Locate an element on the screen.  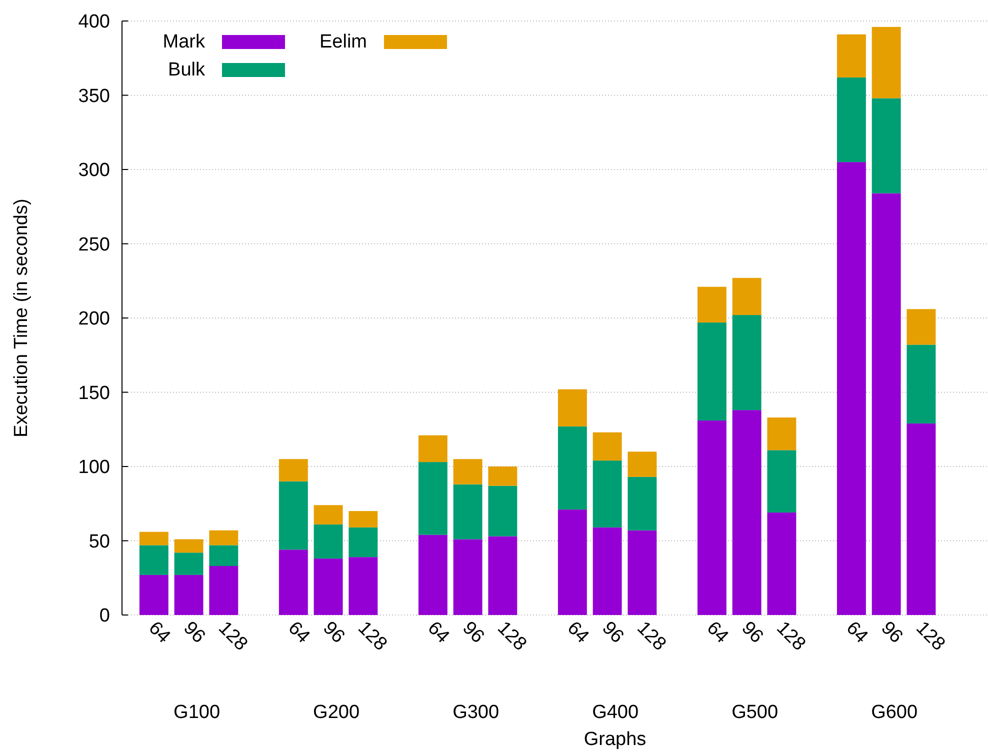
y-tick-label: 50 is located at coordinates (99, 541).